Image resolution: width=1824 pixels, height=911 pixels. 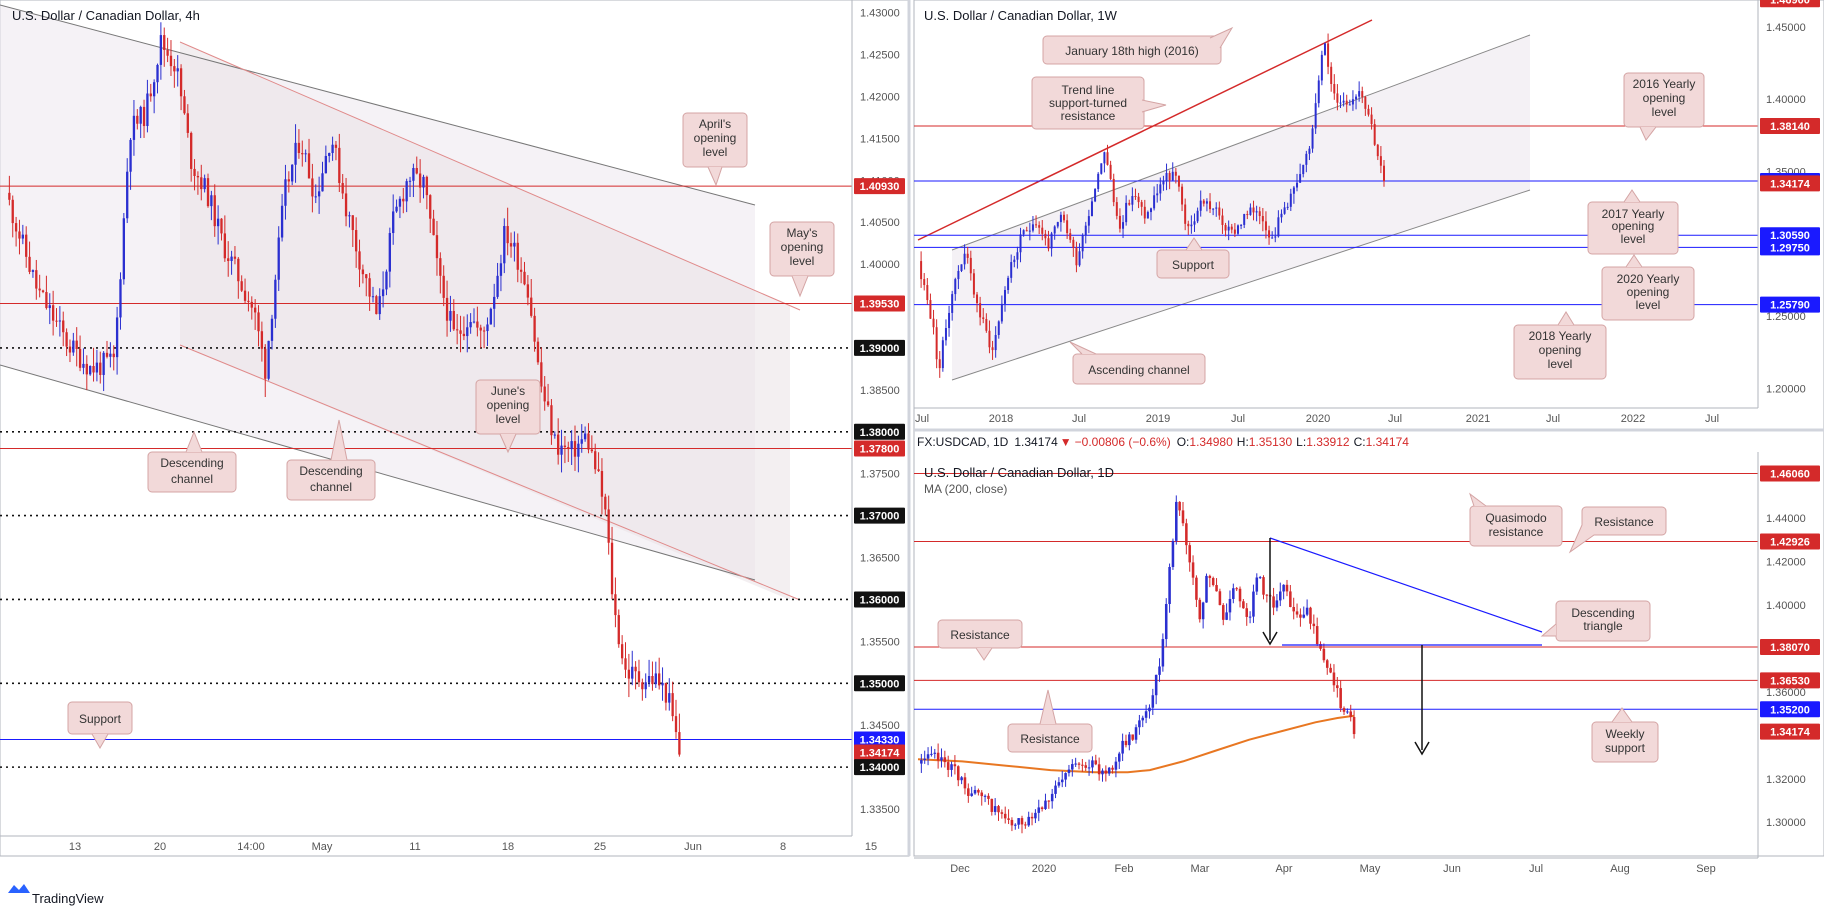 What do you see at coordinates (1712, 419) in the screenshot?
I see `x-tick-label: Jul` at bounding box center [1712, 419].